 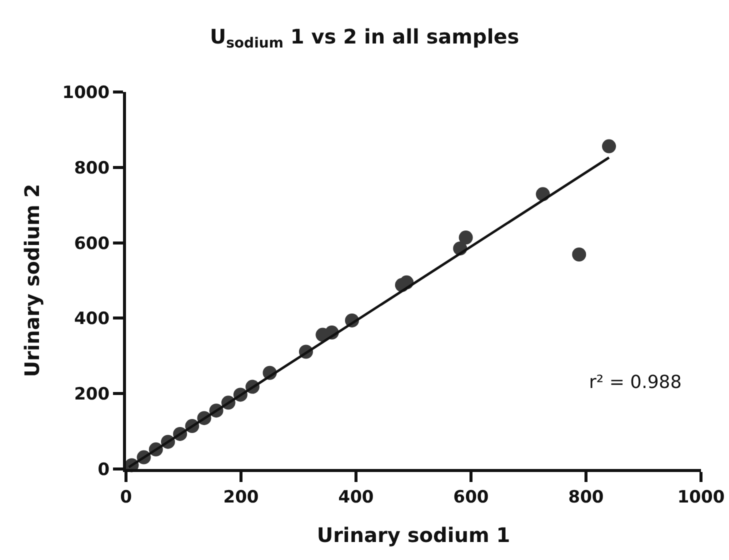 What do you see at coordinates (413, 534) in the screenshot?
I see `x-axis-title: Urinary sodium 1` at bounding box center [413, 534].